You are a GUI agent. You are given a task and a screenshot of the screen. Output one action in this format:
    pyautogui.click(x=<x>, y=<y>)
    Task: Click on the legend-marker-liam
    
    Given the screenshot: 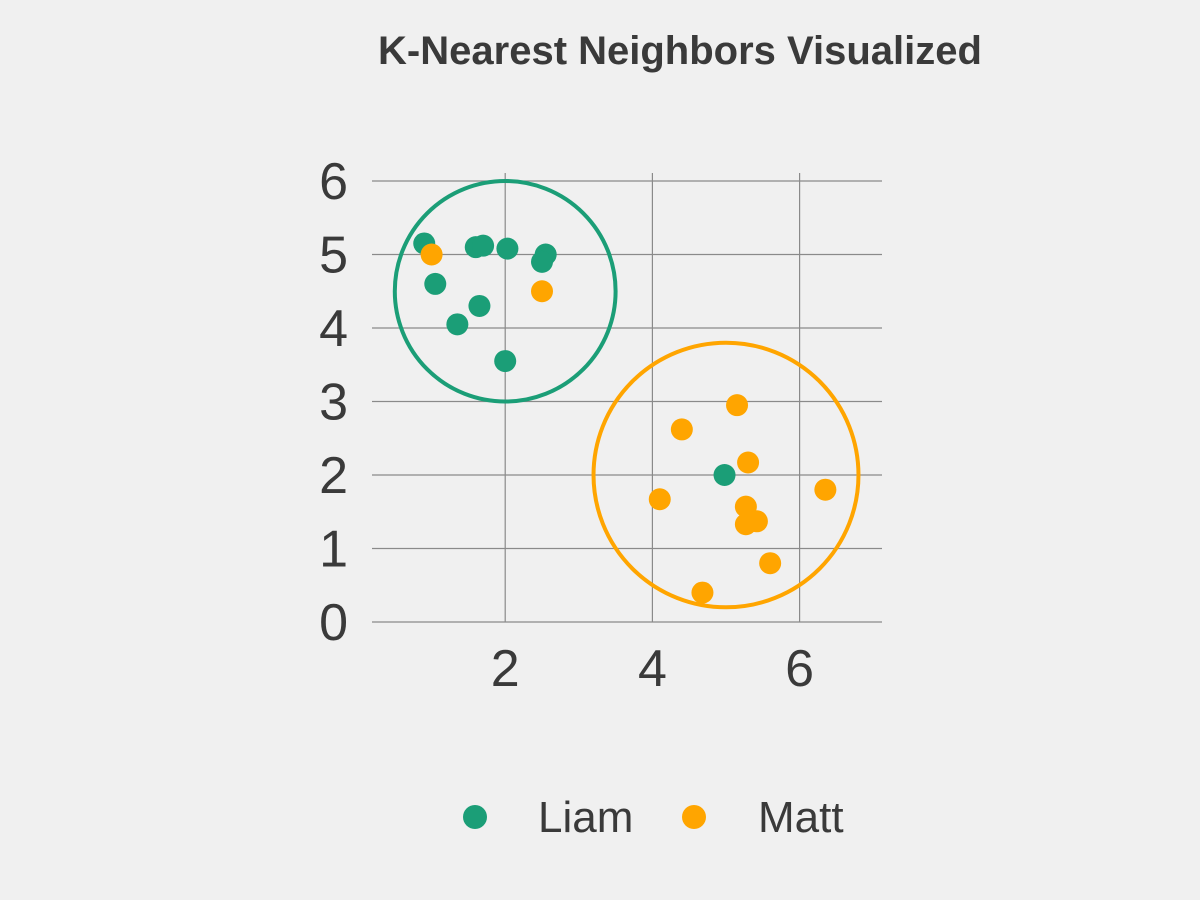 What is the action you would take?
    pyautogui.click(x=475, y=817)
    